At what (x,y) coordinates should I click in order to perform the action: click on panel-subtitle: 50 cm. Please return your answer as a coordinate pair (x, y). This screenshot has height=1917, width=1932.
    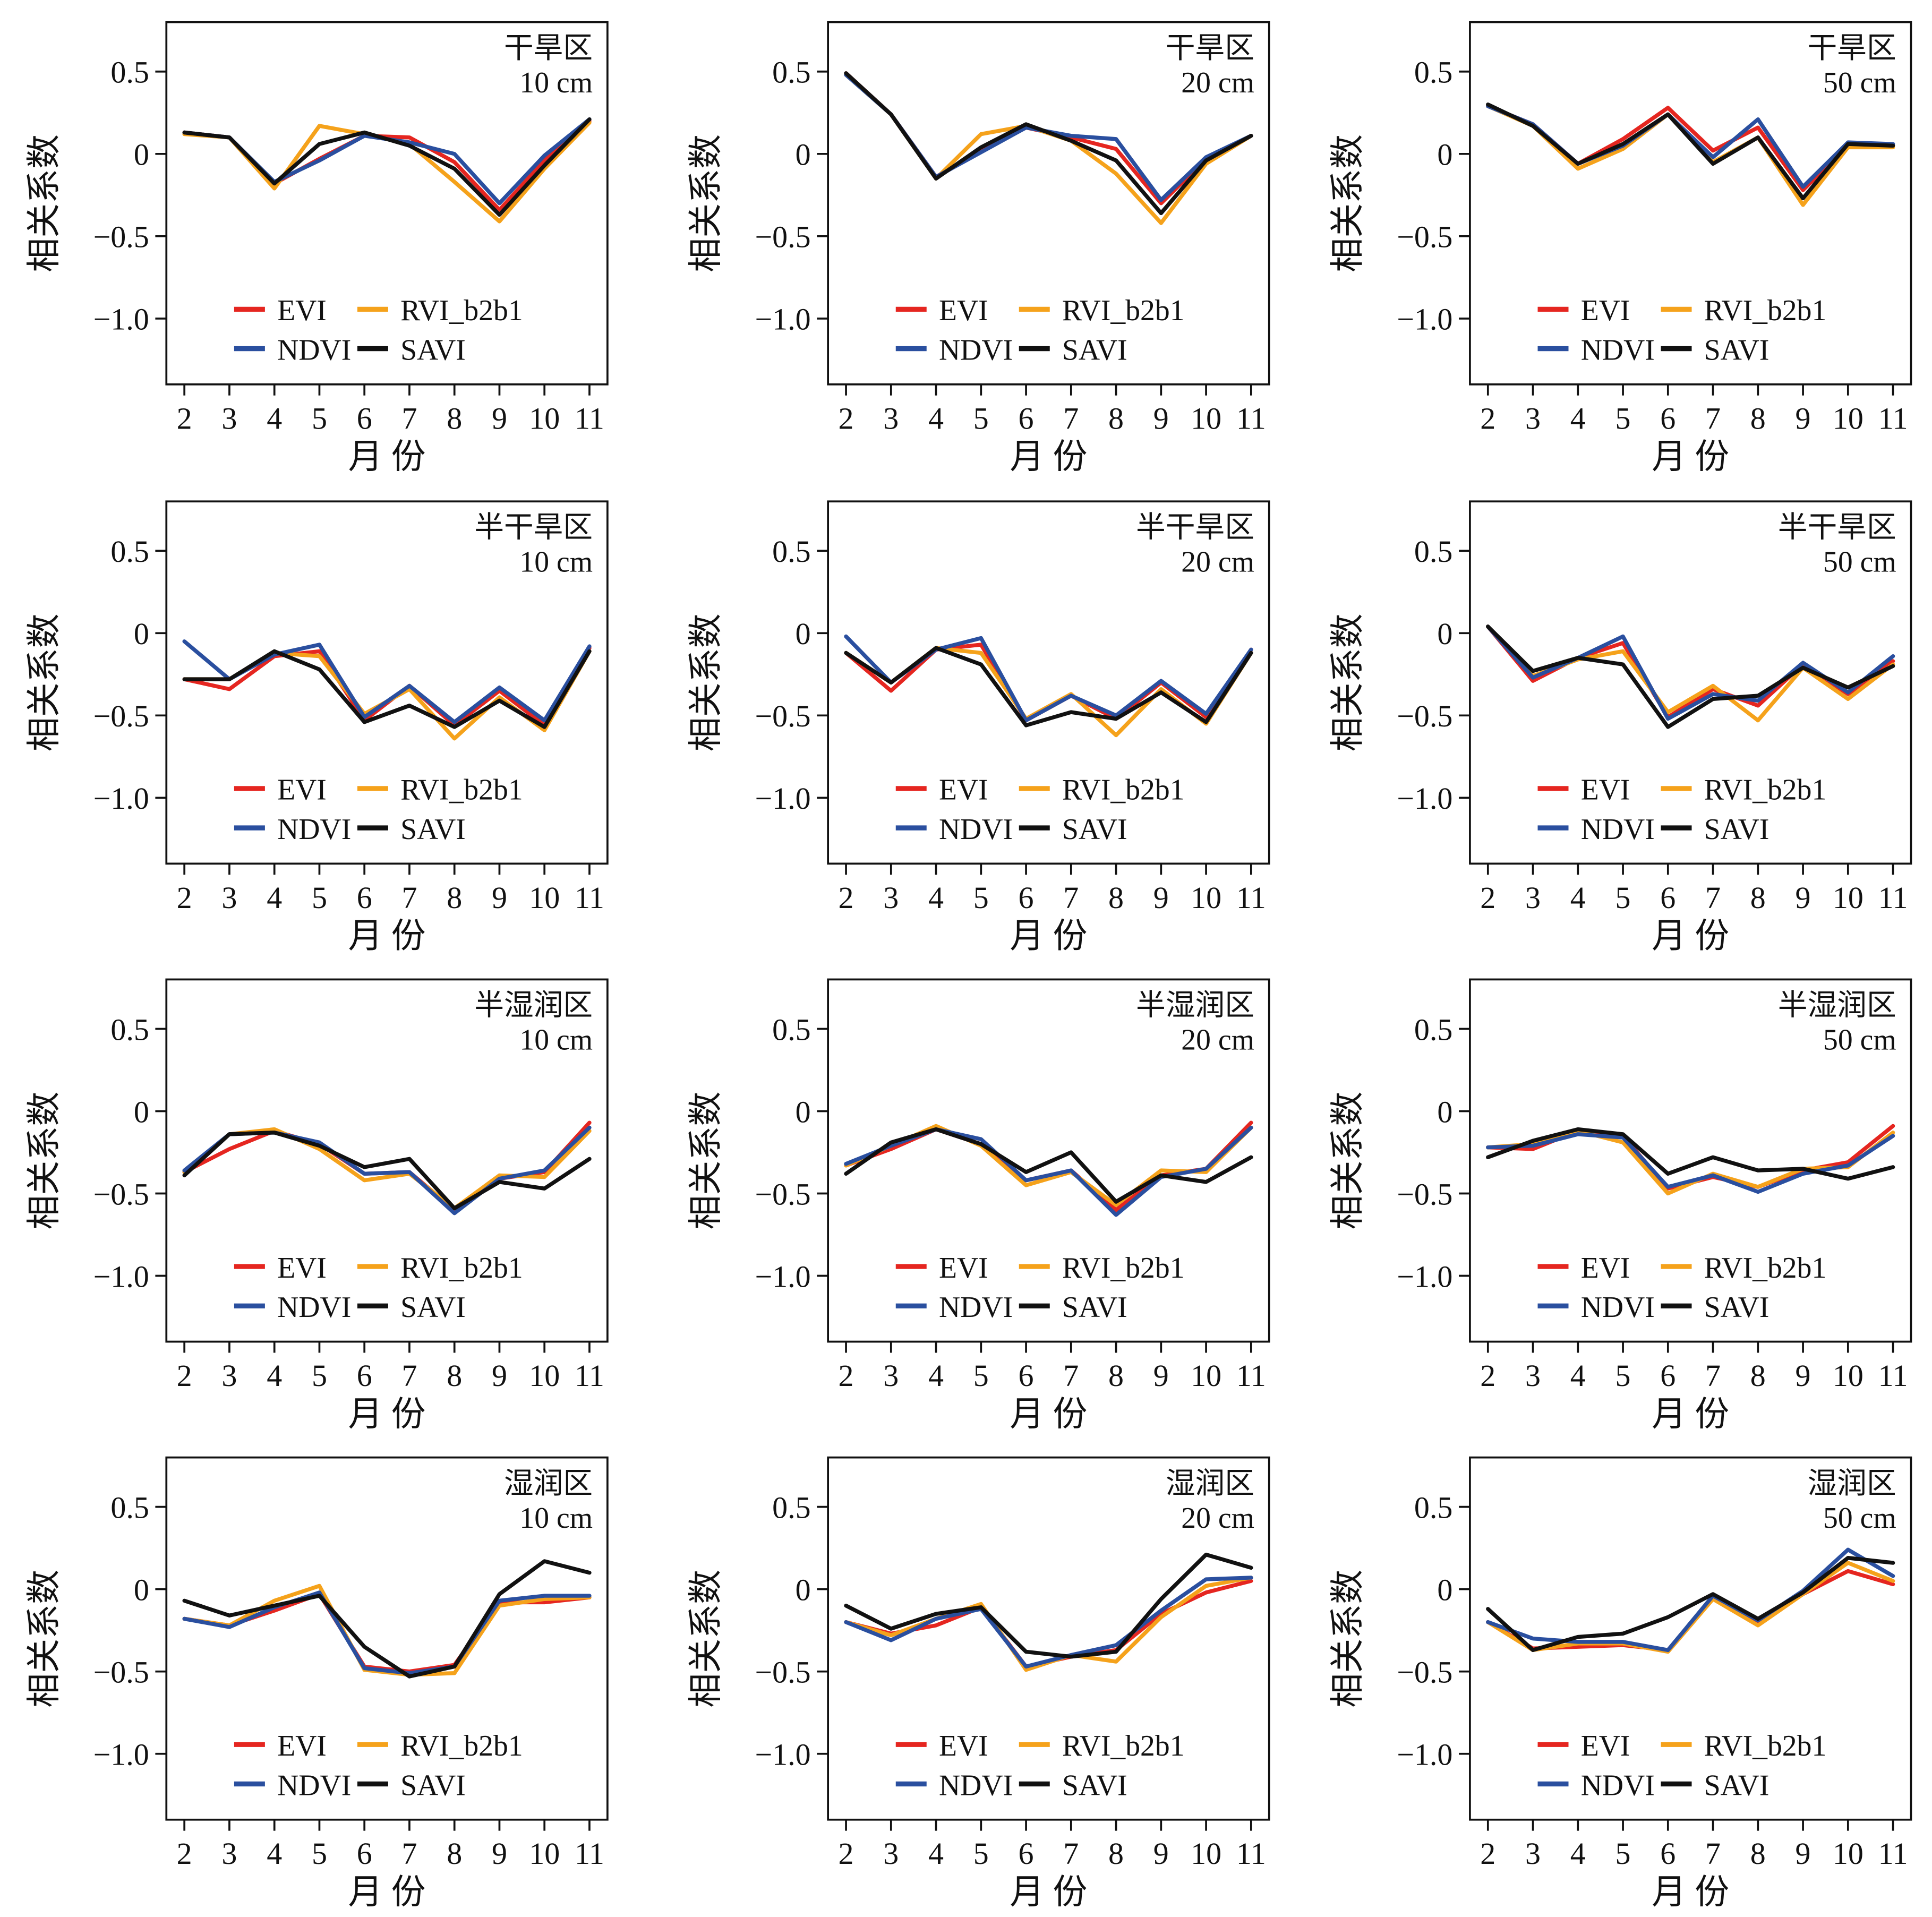
    Looking at the image, I should click on (1860, 1040).